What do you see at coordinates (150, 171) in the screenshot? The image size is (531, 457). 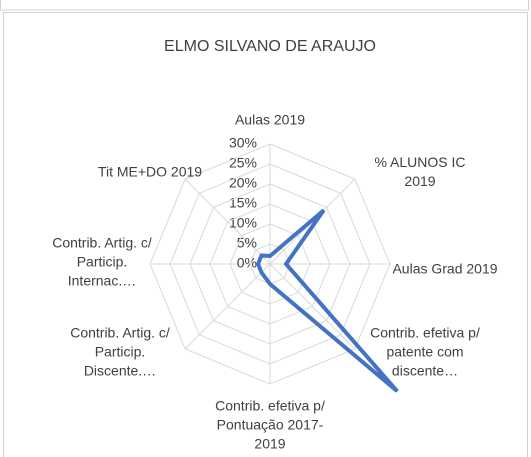 I see `axis-label: Tit ME+DO 2019` at bounding box center [150, 171].